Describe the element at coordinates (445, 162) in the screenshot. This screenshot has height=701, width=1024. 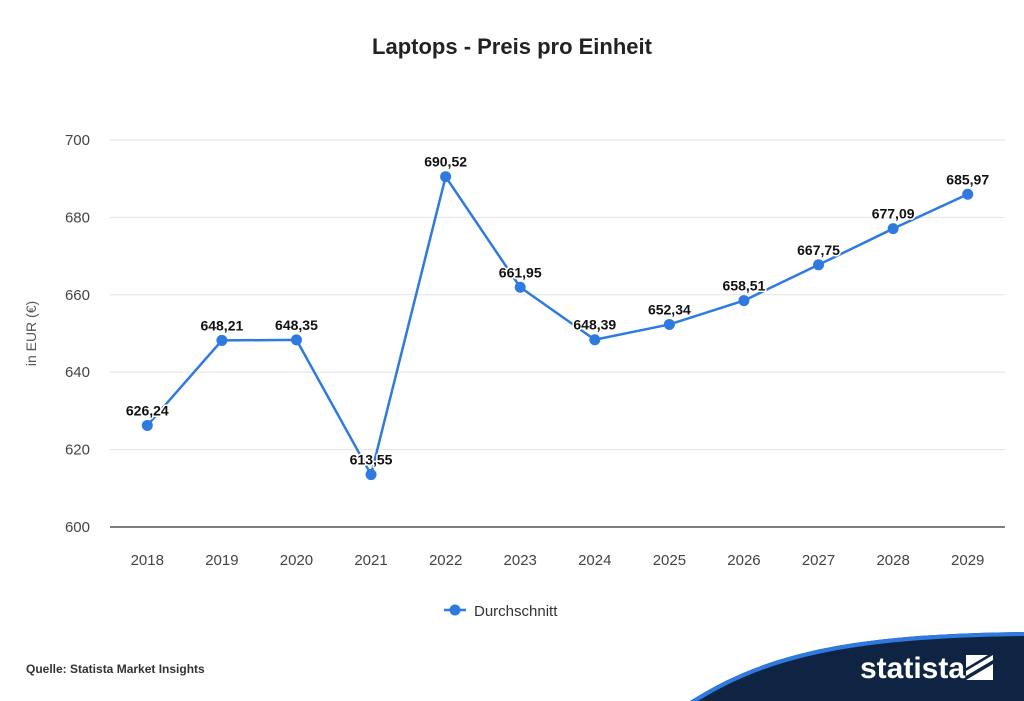
I see `data-label: 690,52` at that location.